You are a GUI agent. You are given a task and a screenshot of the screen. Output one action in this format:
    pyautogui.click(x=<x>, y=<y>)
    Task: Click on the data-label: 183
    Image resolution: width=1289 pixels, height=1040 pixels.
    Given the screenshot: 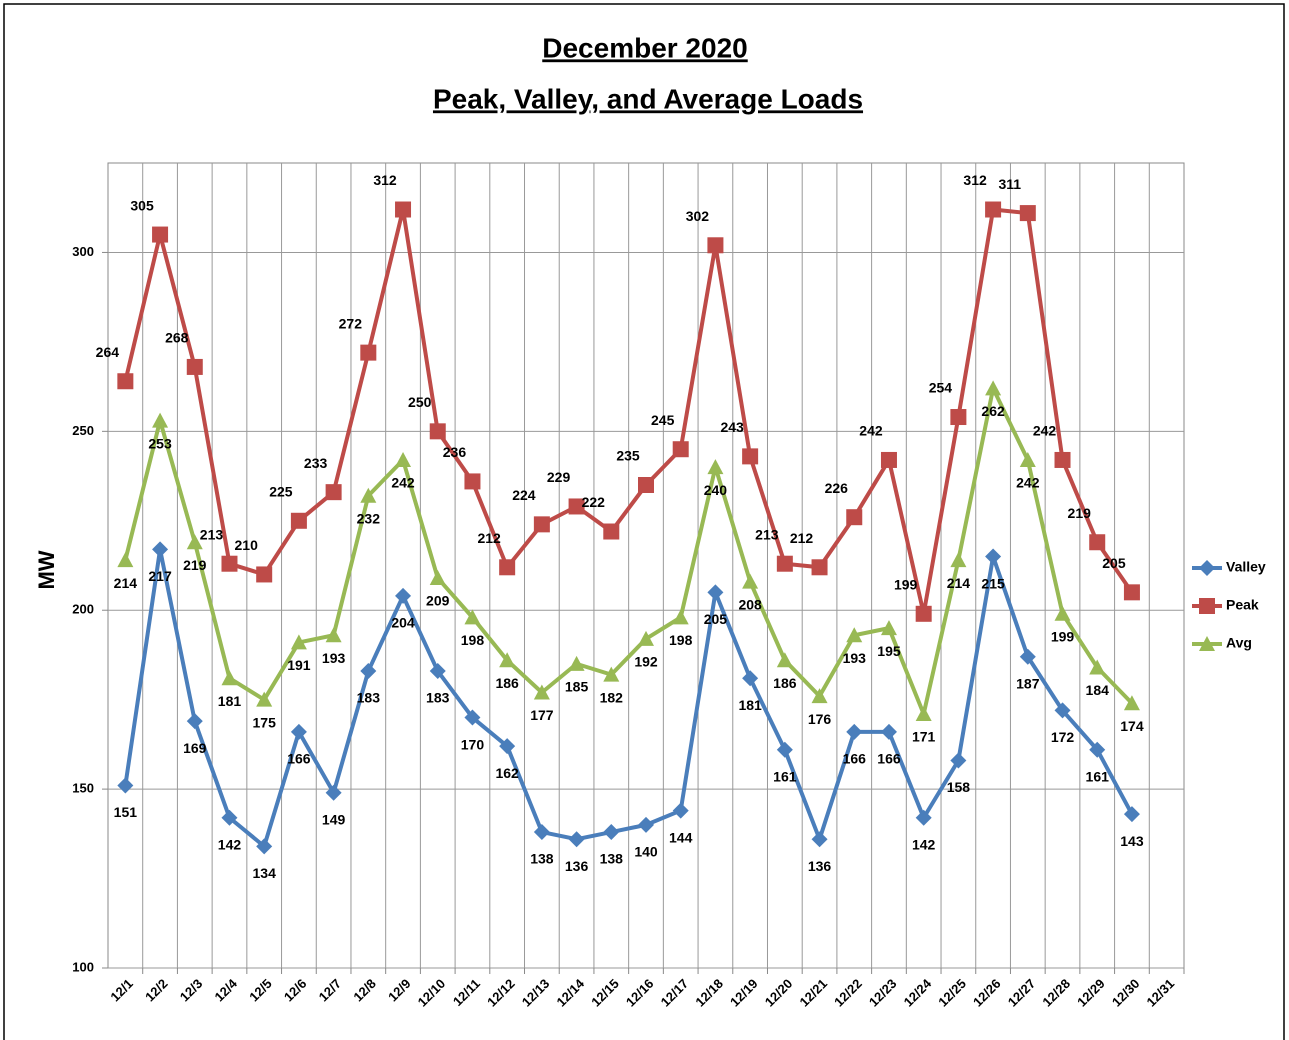 What is the action you would take?
    pyautogui.click(x=438, y=698)
    